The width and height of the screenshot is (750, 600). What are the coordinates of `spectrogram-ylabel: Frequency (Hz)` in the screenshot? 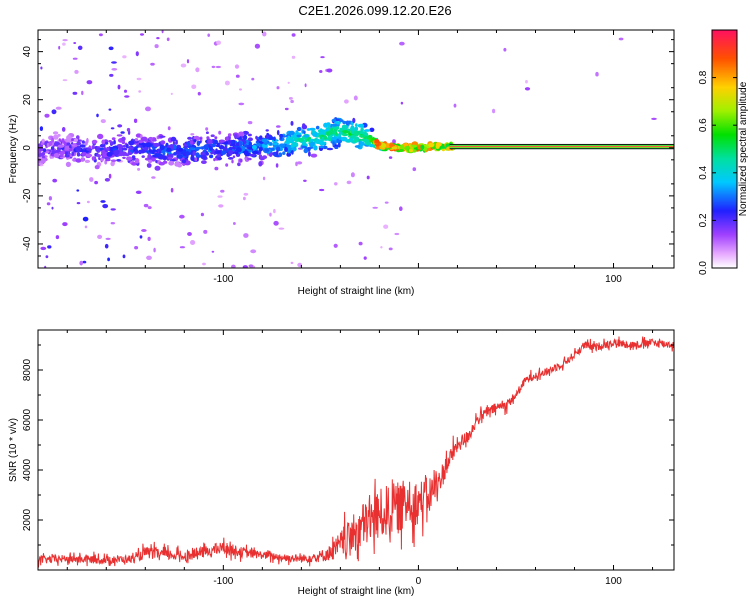 It's located at (13, 149).